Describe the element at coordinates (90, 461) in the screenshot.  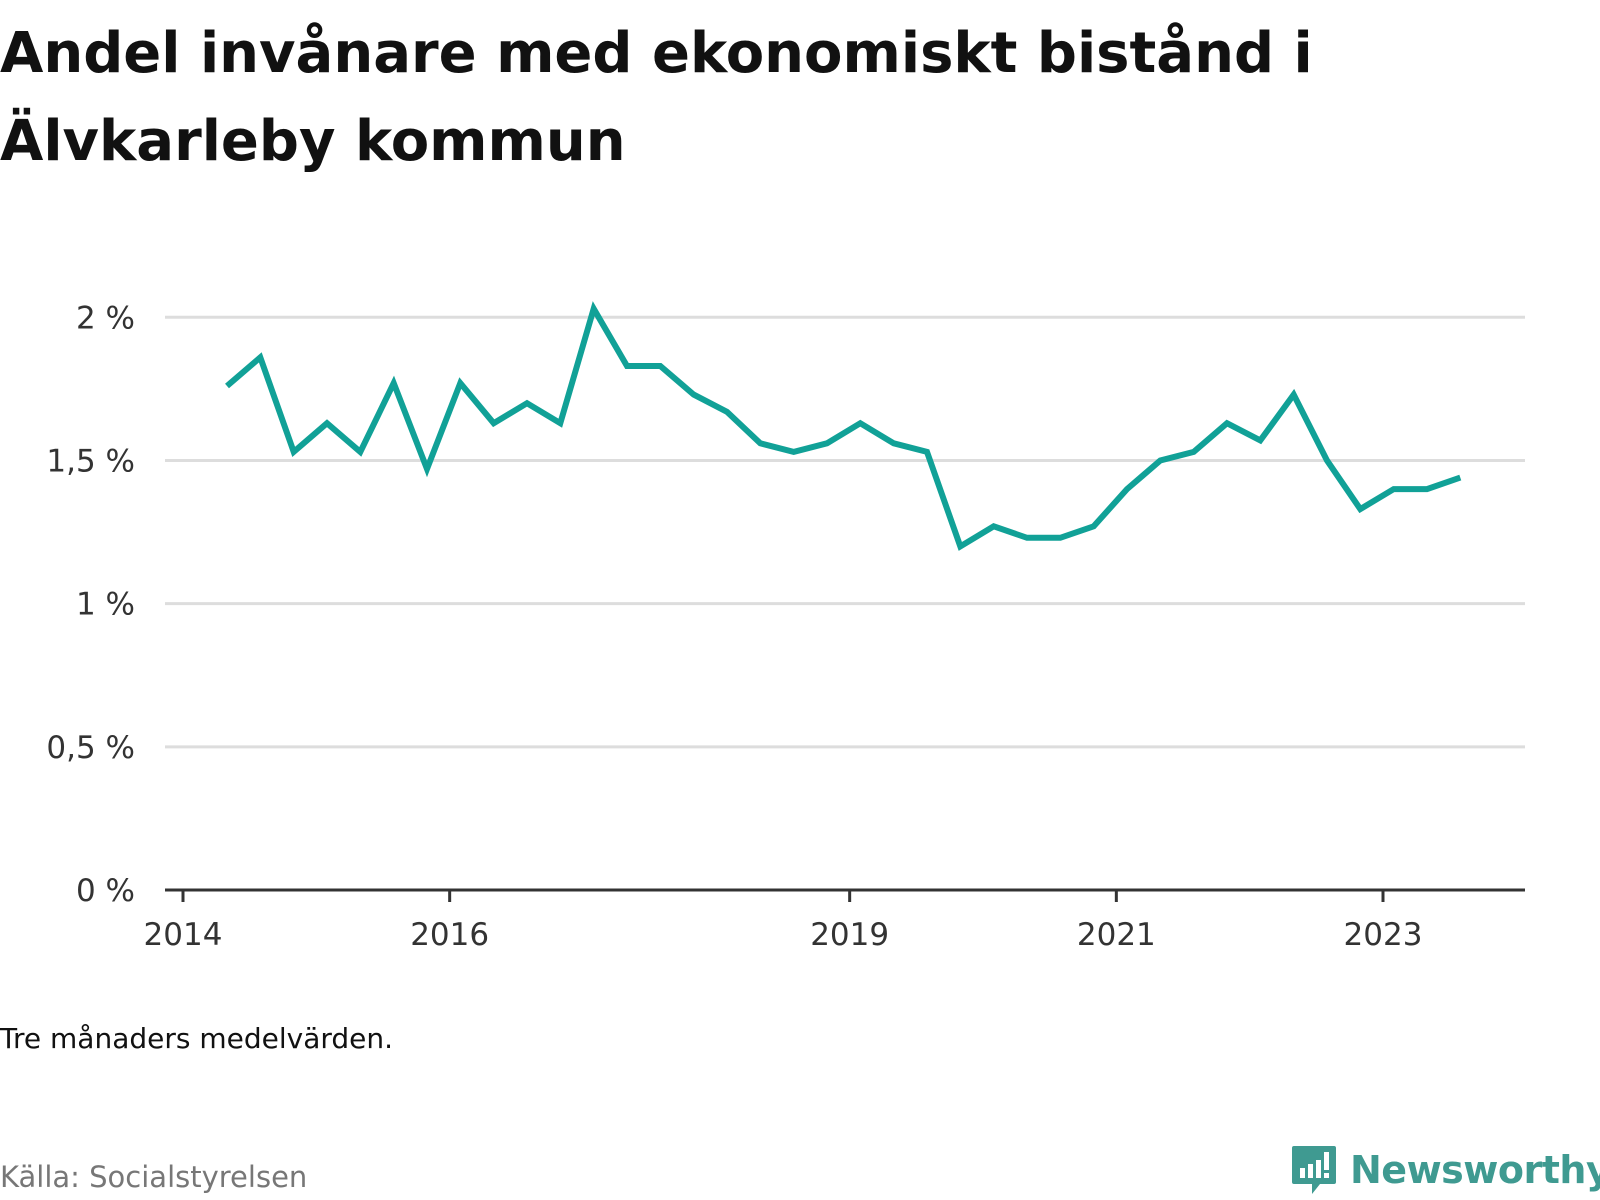
I see `y-tick-label: 1,5 %` at that location.